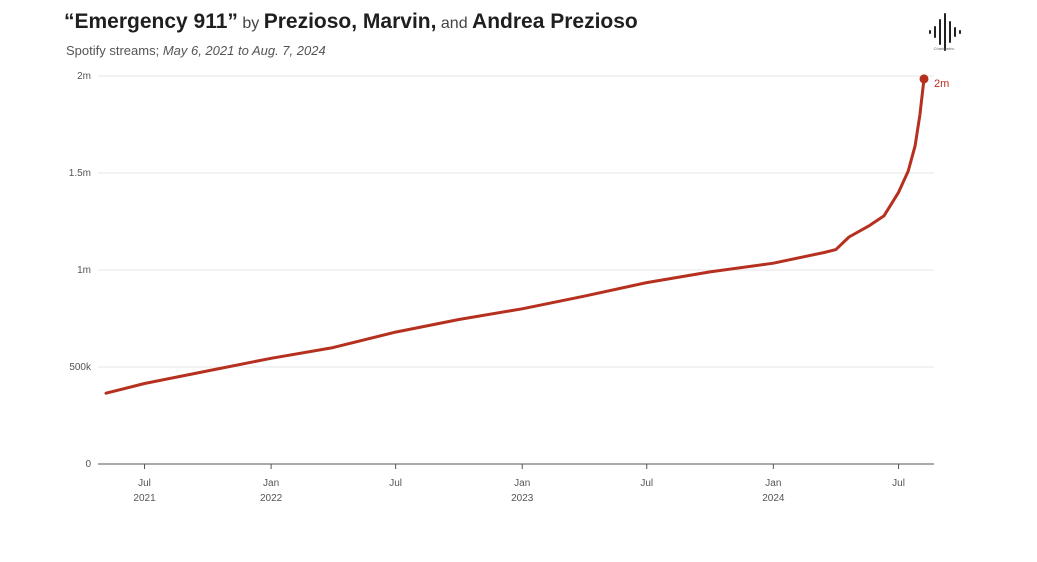 The height and width of the screenshot is (562, 1037). What do you see at coordinates (924, 79) in the screenshot?
I see `end-point` at bounding box center [924, 79].